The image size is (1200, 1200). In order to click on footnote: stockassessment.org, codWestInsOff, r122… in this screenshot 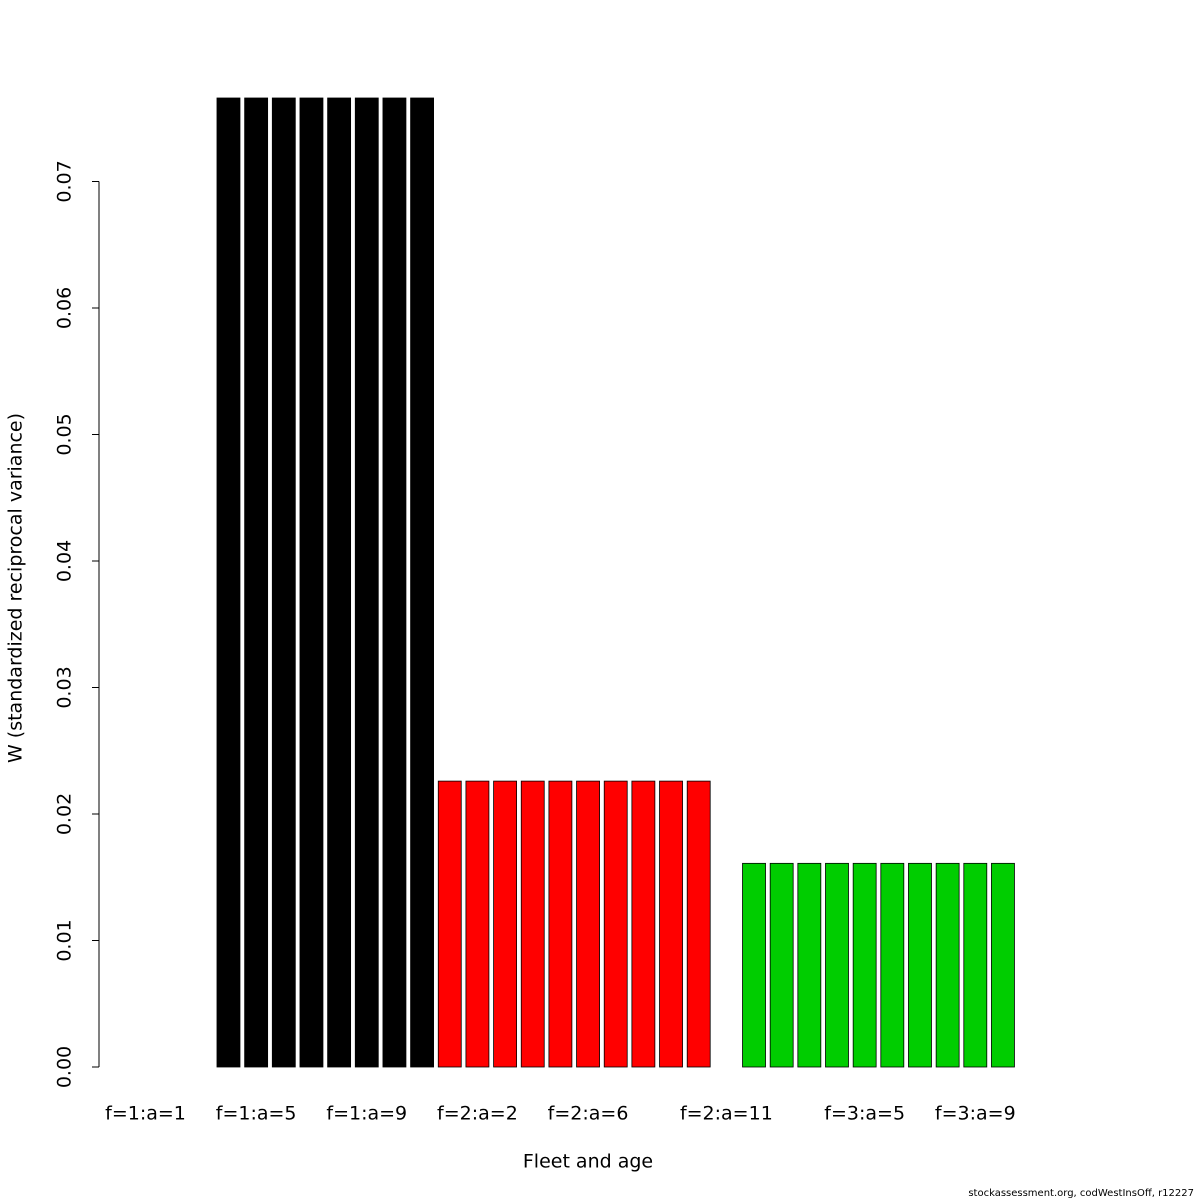, I will do `click(1081, 1193)`.